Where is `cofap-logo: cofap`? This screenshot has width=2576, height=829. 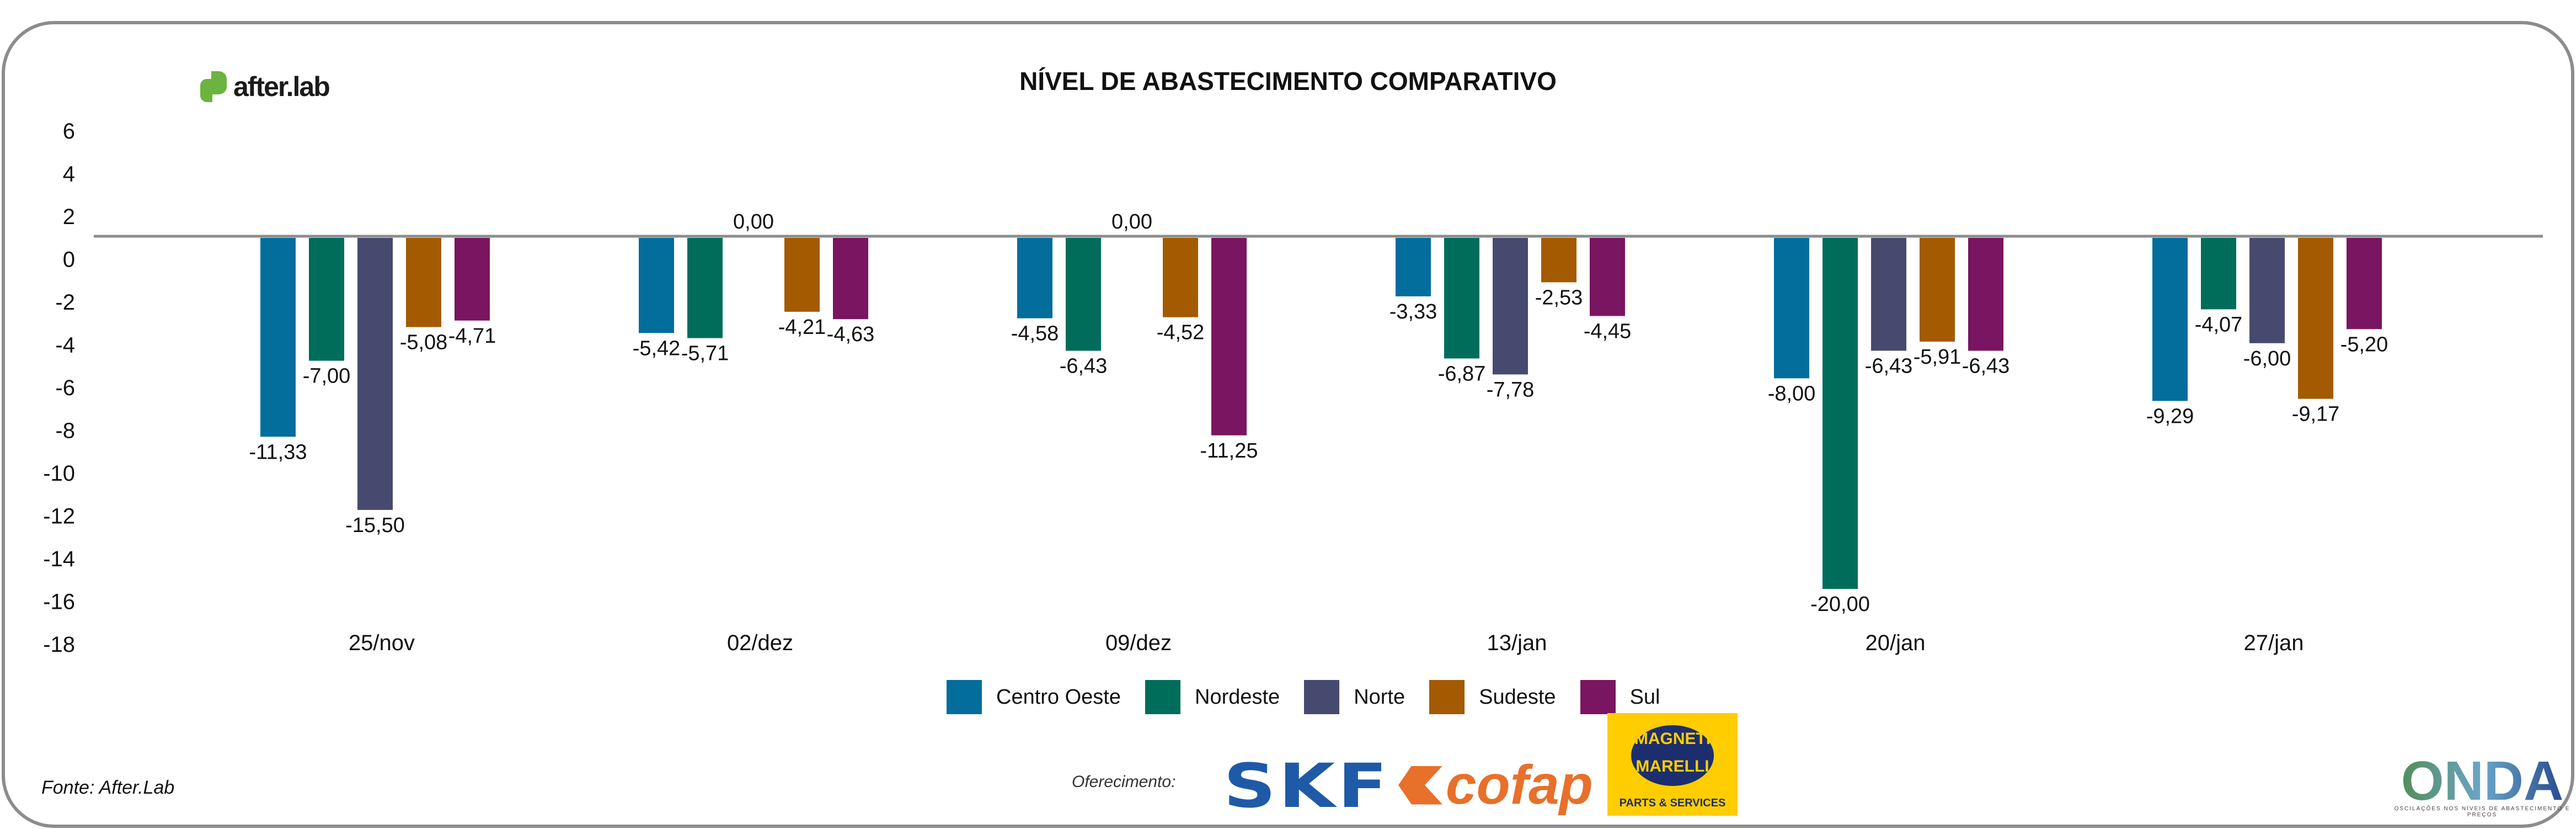
cofap-logo: cofap is located at coordinates (1495, 785).